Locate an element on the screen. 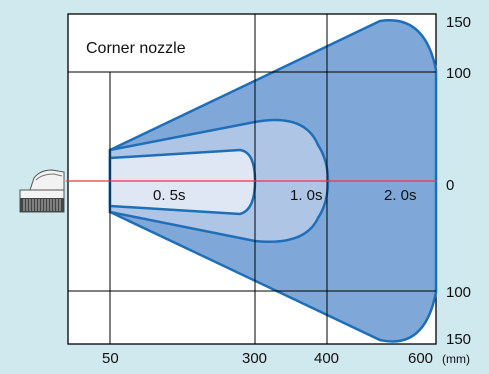  zone-label-1-0s: 1. 0s is located at coordinates (306, 195).